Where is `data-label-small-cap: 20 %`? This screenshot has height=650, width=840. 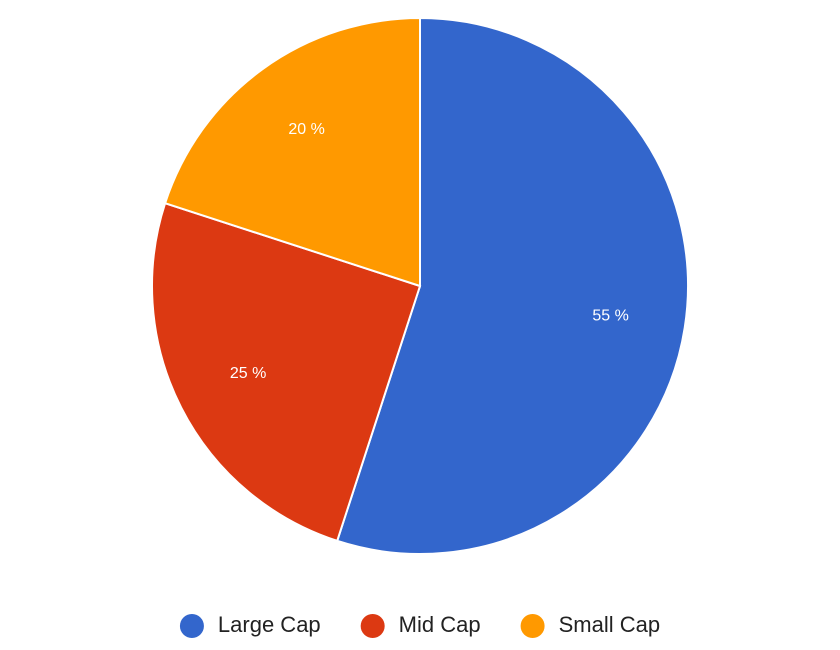 data-label-small-cap: 20 % is located at coordinates (306, 129).